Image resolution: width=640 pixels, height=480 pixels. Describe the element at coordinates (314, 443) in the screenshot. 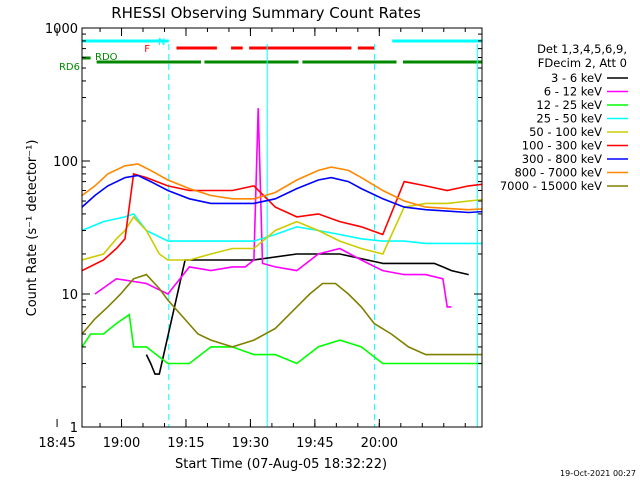

I see `x-tick-label-4: 19:45` at that location.